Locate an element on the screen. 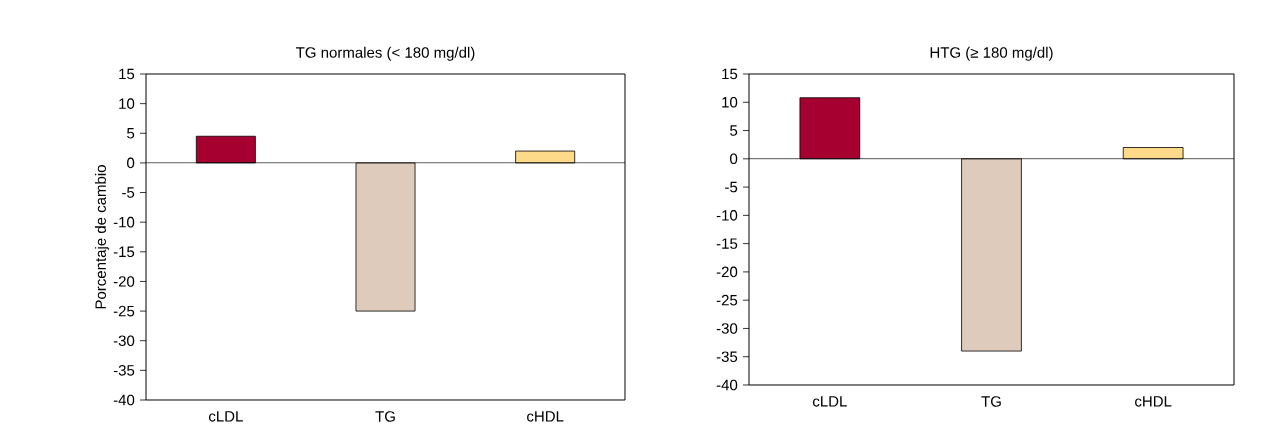  chart-title: TG normales (< 180 mg/dl) is located at coordinates (385, 53).